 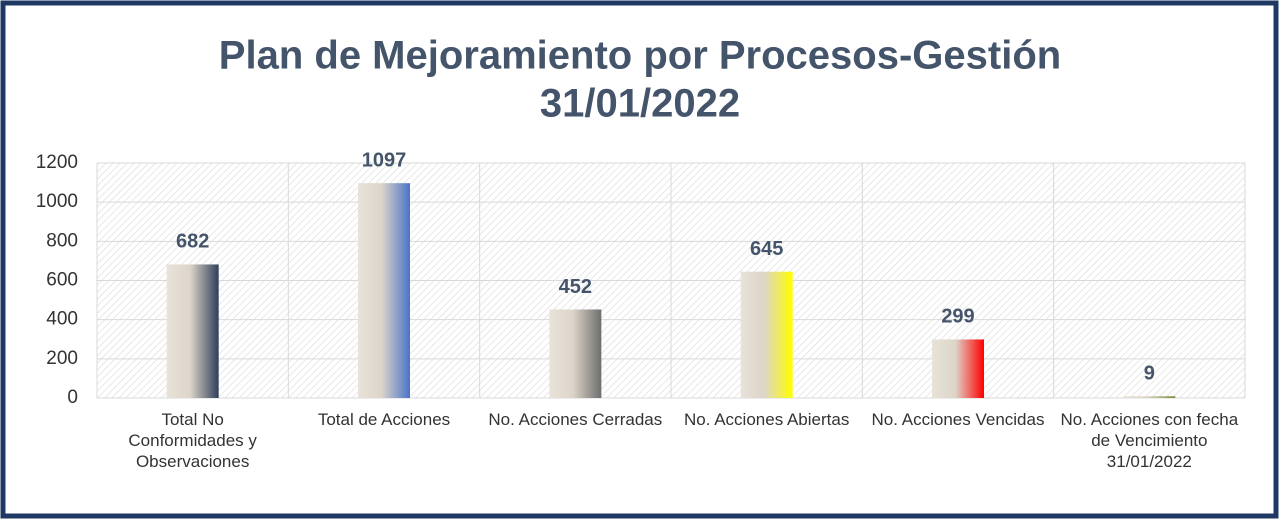 I want to click on value-label: 9, so click(x=1149, y=374).